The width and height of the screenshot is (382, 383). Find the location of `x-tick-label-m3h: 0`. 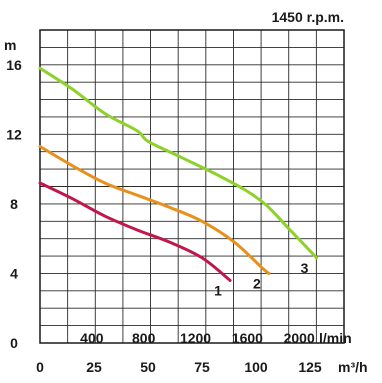

x-tick-label-m3h: 0 is located at coordinates (40, 367).